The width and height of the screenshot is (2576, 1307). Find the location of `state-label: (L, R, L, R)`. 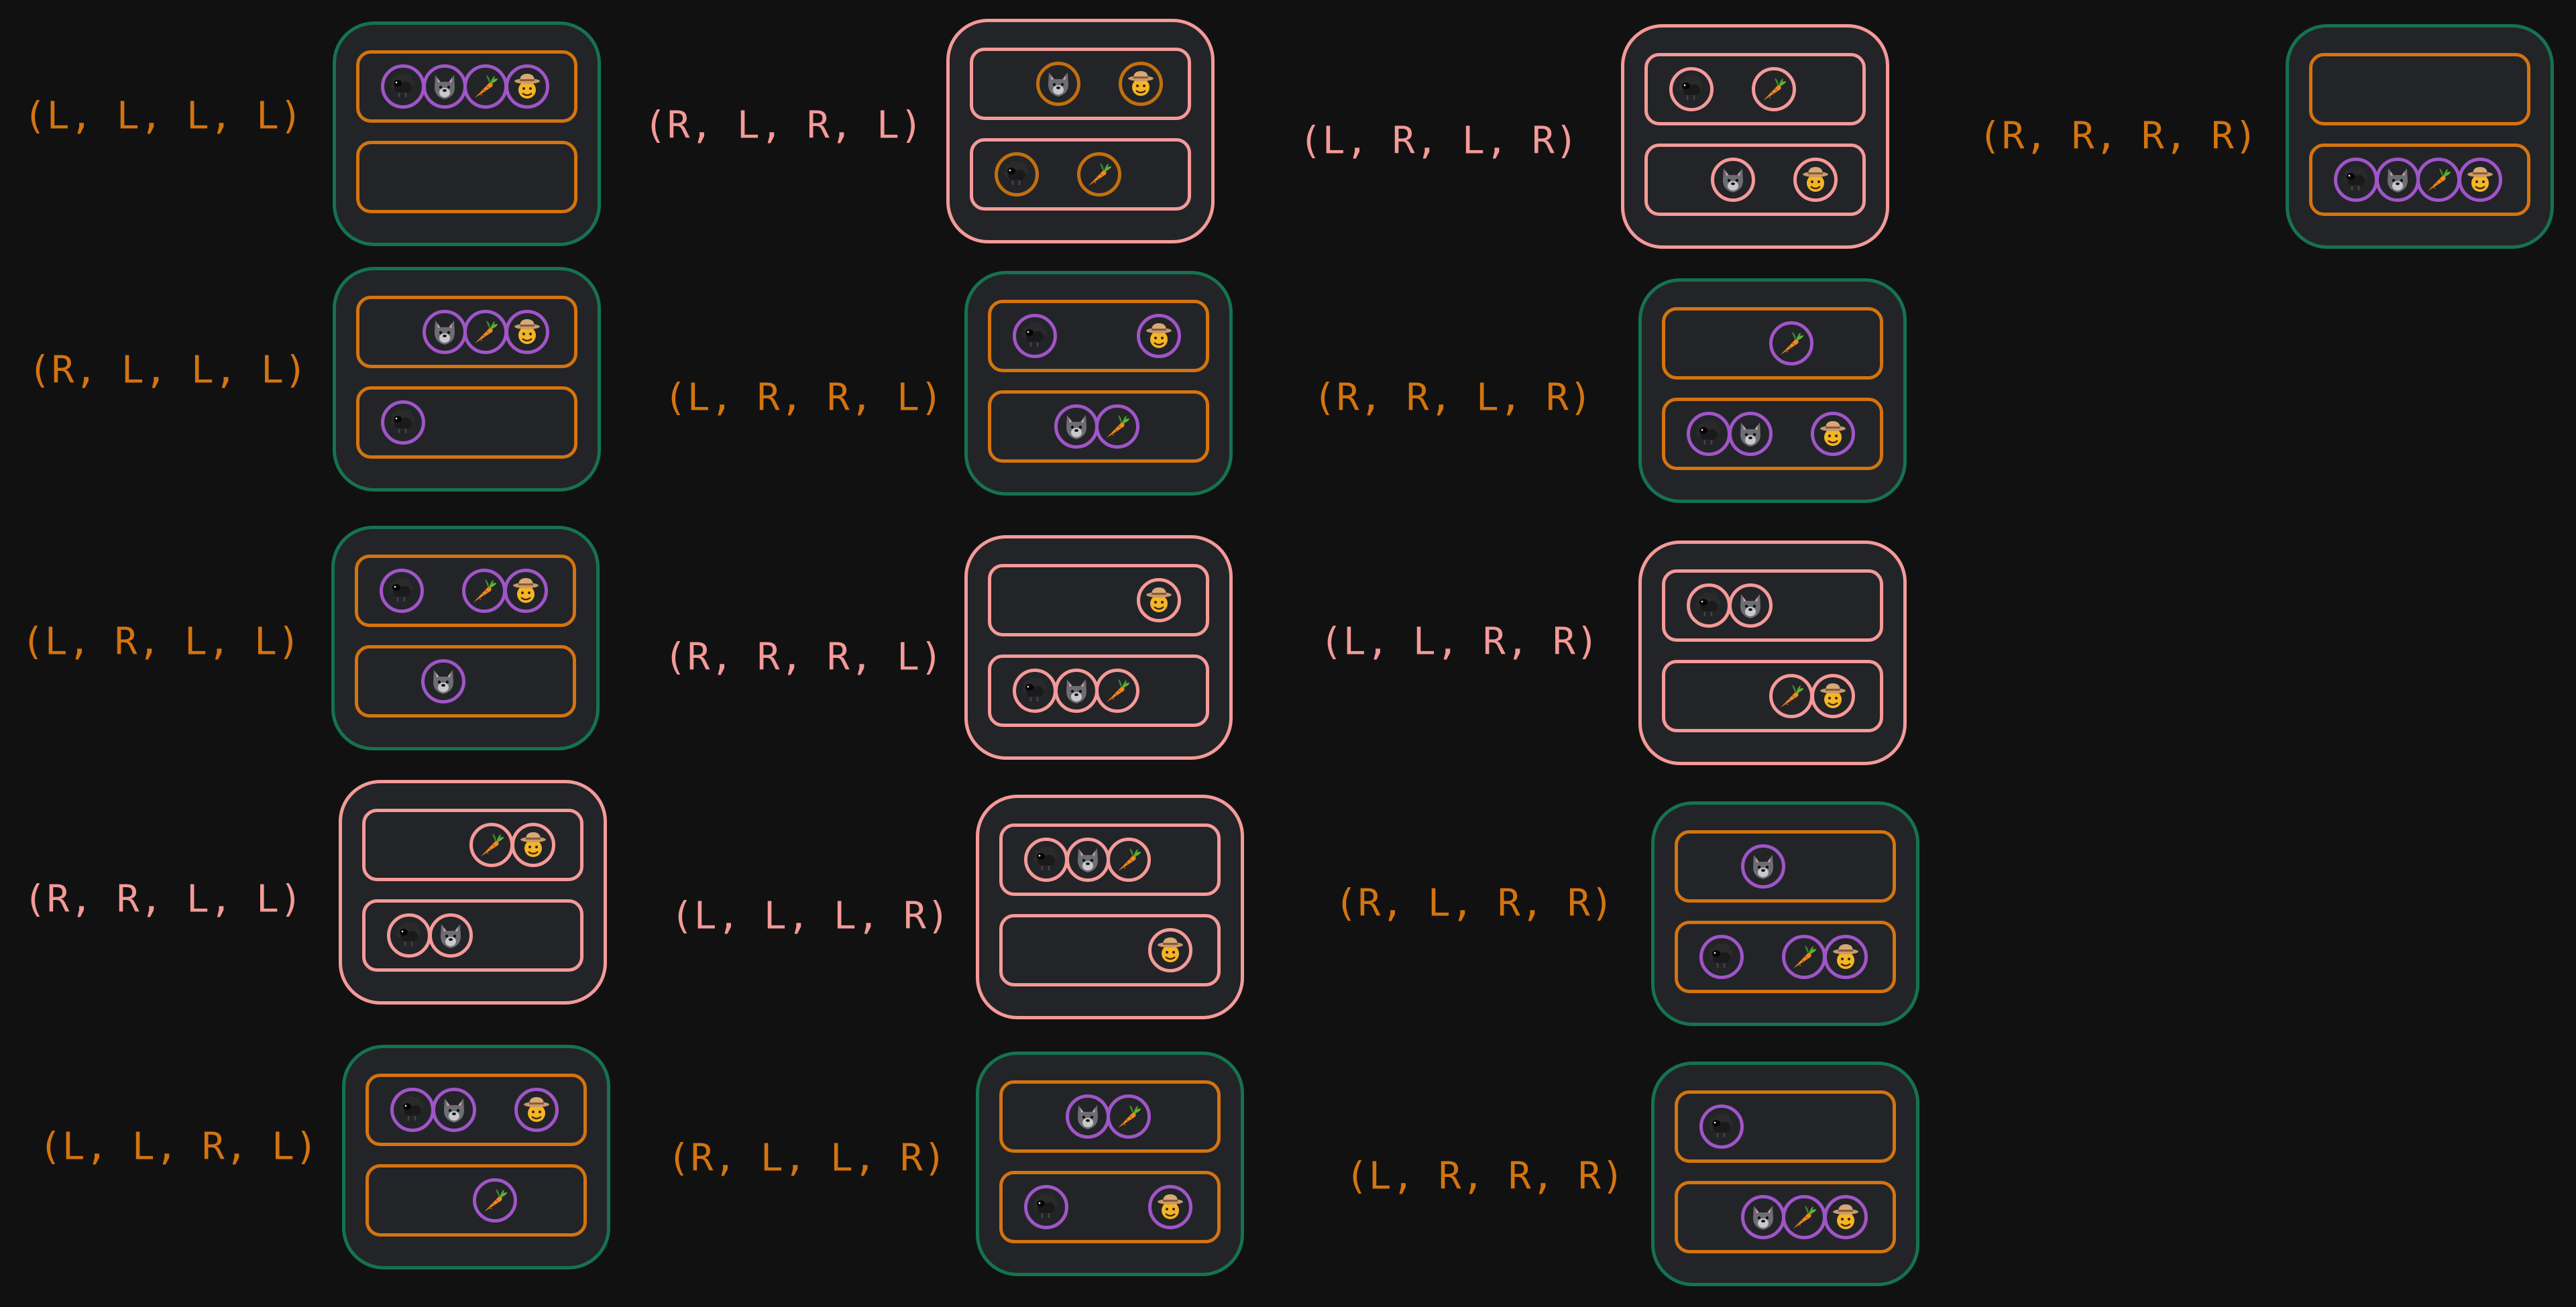

state-label: (L, R, L, R) is located at coordinates (1439, 141).